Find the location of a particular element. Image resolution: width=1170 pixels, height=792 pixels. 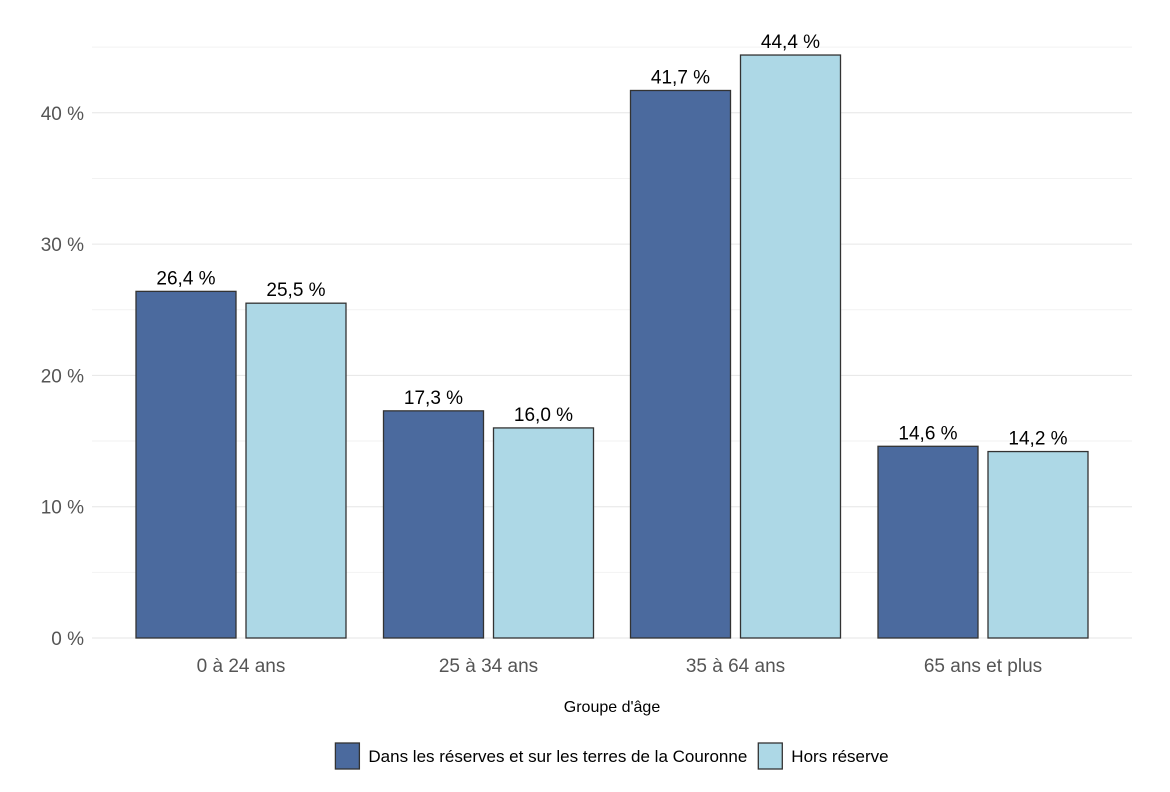

y-axis-ticks: 0 % 10 % 20 % 30 % 40 % is located at coordinates (62, 377).